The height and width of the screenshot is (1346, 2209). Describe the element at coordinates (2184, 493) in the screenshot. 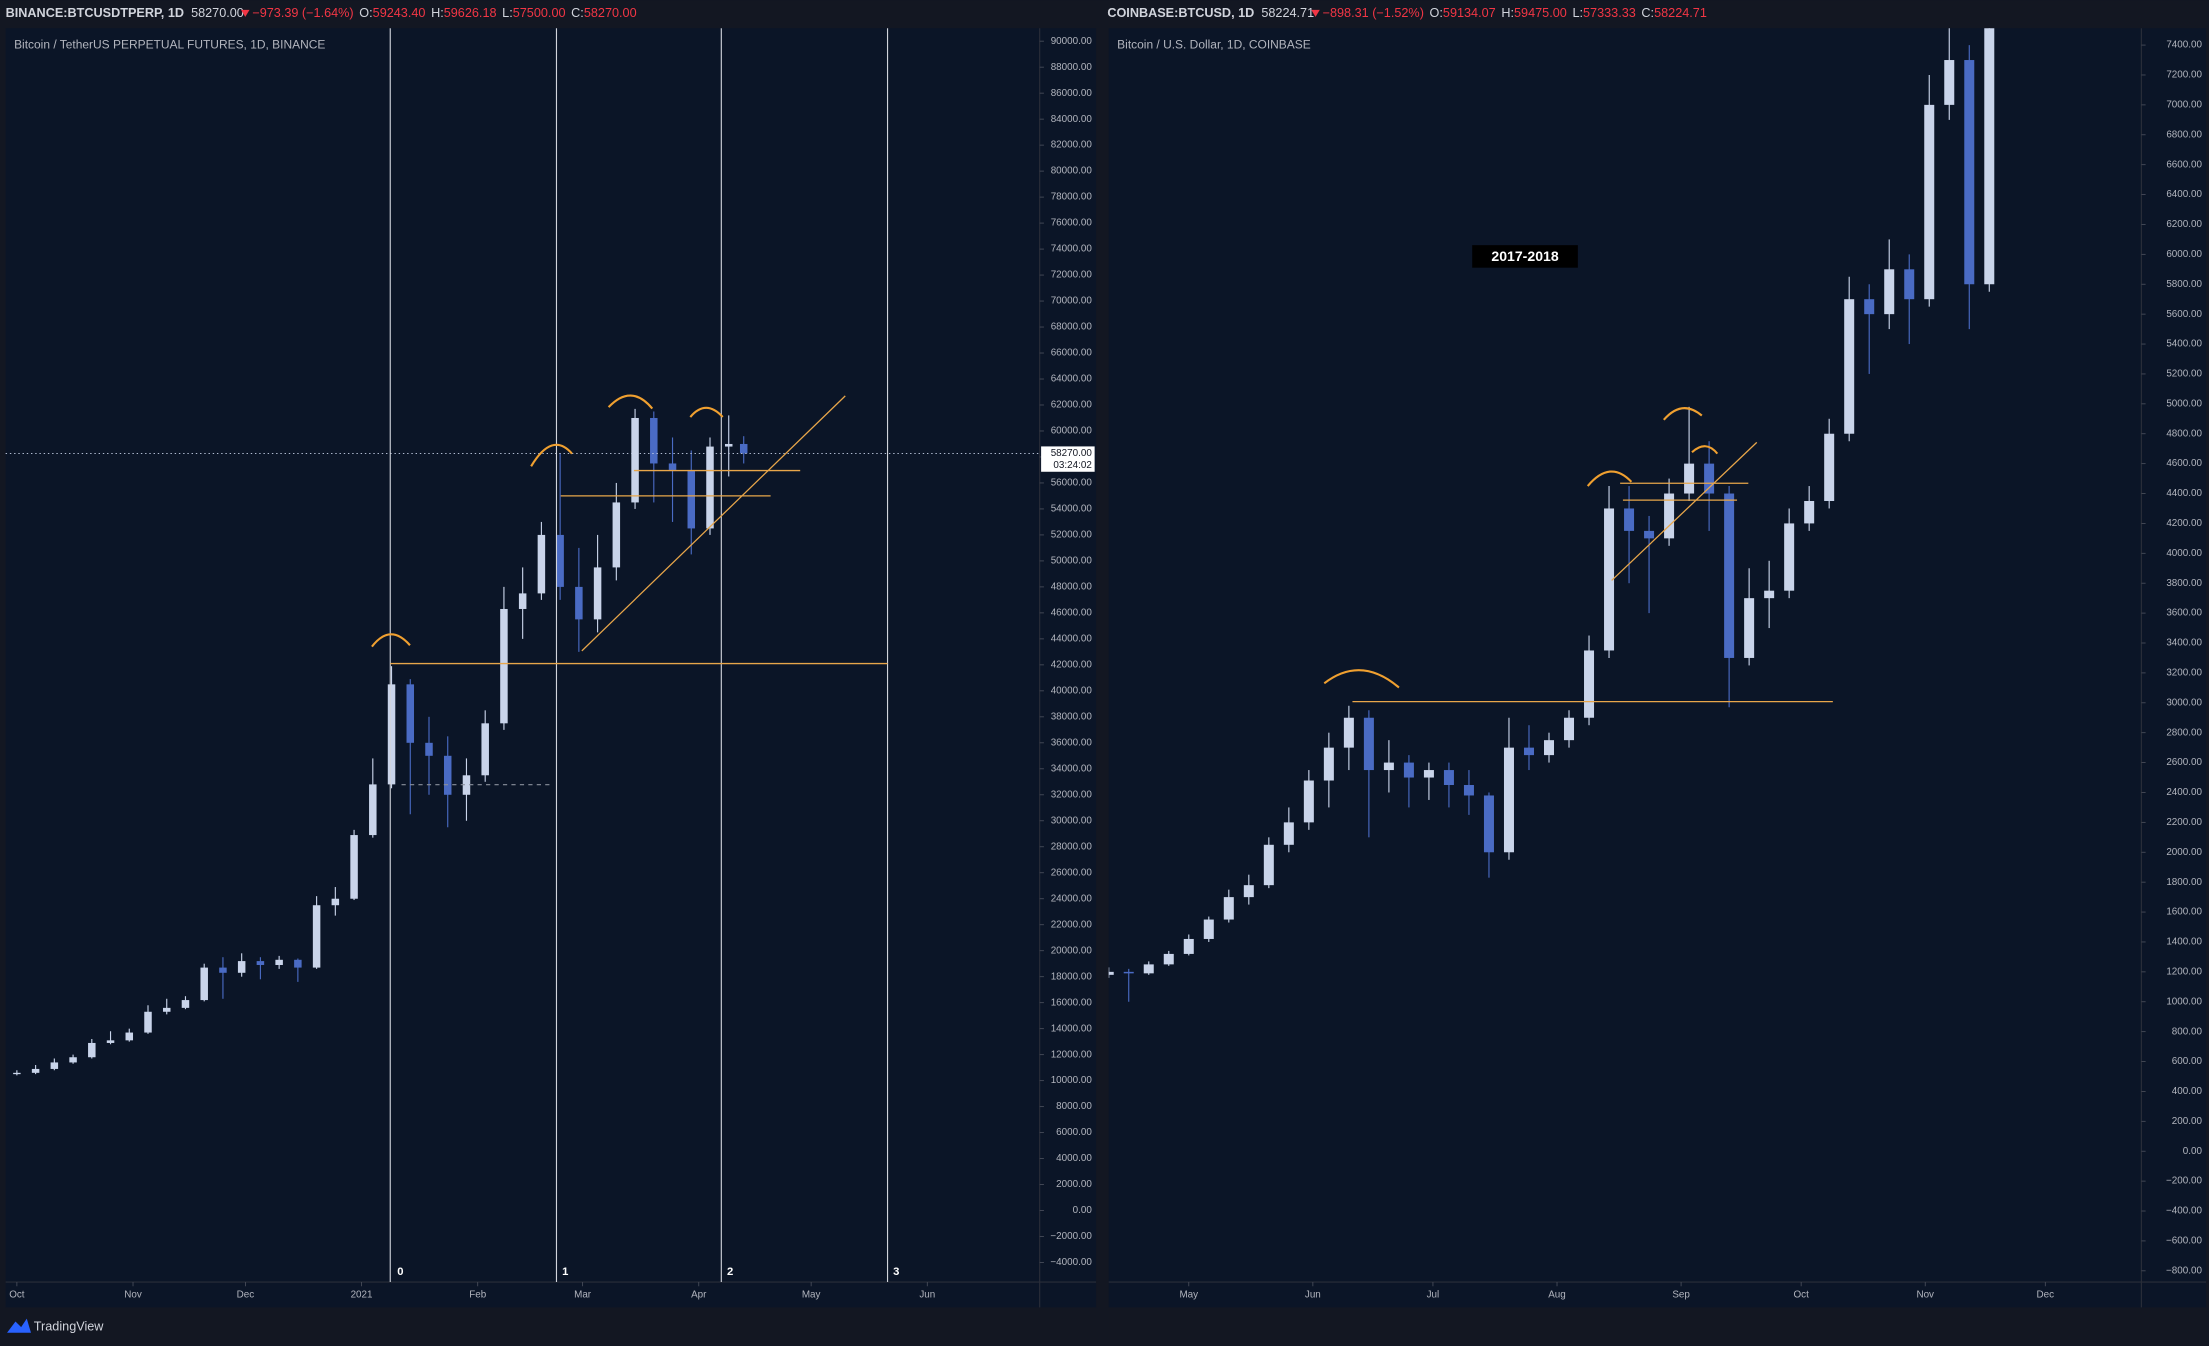

I see `y-tick-label: 4400.00` at that location.